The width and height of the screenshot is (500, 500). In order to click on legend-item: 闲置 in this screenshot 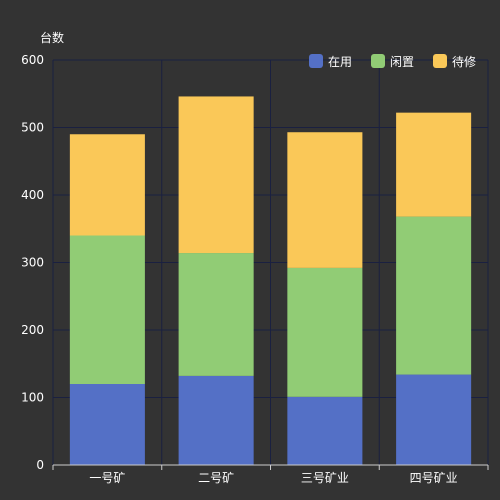, I will do `click(392, 61)`.